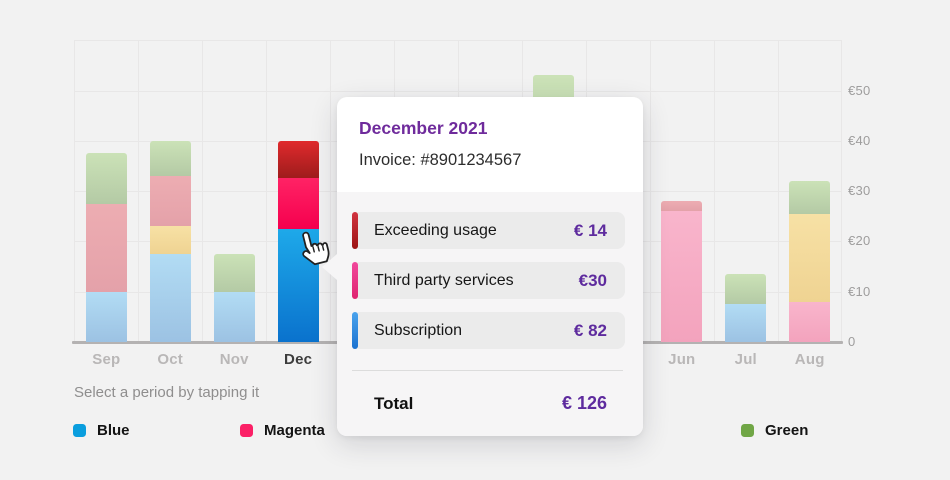 This screenshot has width=950, height=480. I want to click on y-tick-30: €30, so click(859, 191).